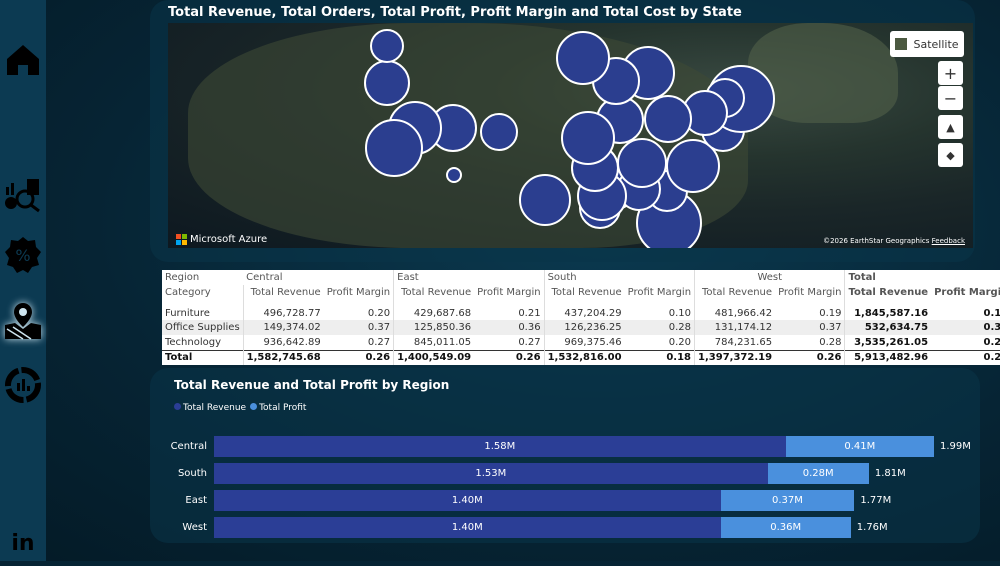  What do you see at coordinates (283, 342) in the screenshot?
I see `value-cell: 936,642.89` at bounding box center [283, 342].